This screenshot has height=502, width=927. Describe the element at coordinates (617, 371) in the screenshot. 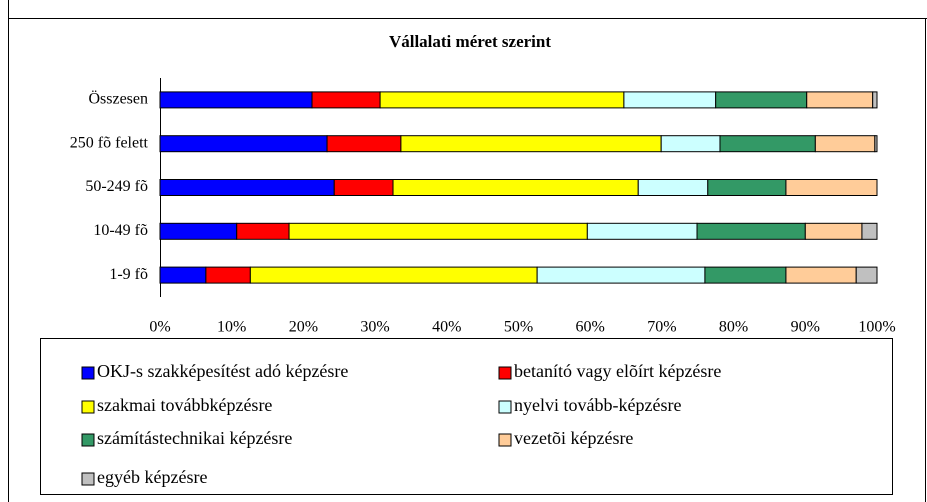

I see `legend-label: betanító vagy elõírt képzésre` at that location.